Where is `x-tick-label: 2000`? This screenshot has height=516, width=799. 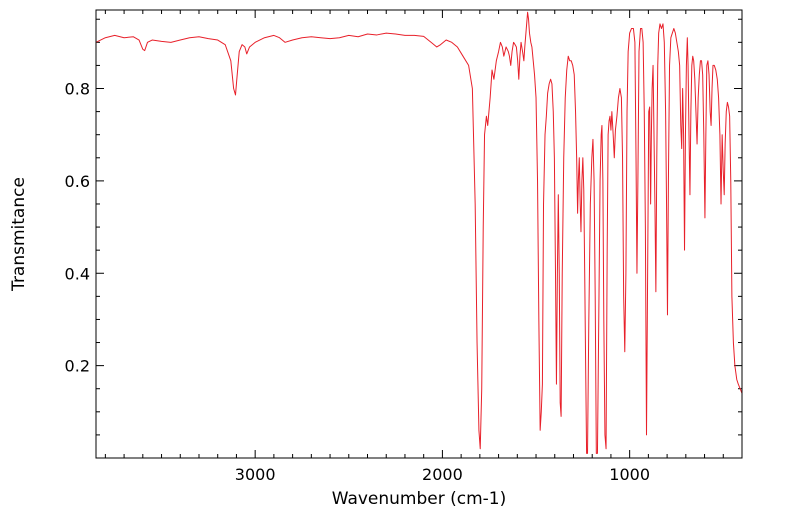 x-tick-label: 2000 is located at coordinates (442, 474).